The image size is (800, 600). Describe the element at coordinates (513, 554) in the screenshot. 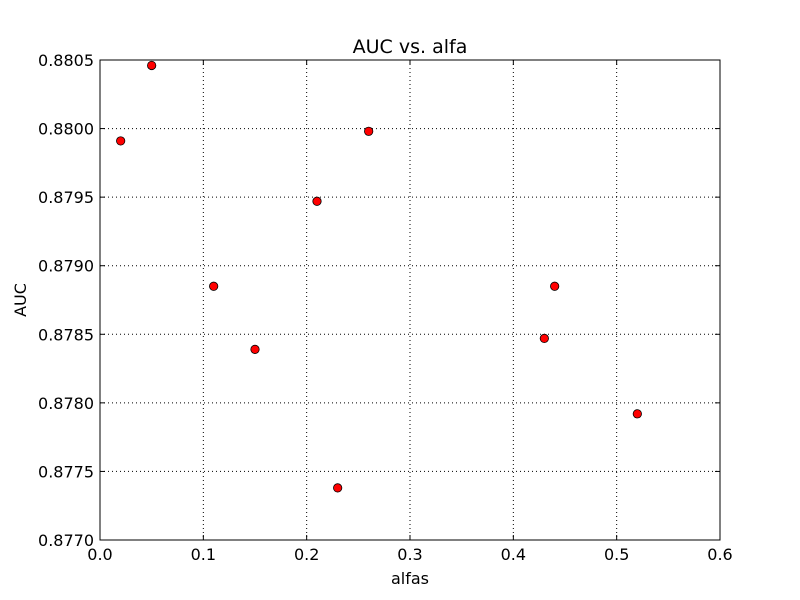

I see `x-tick-label: 0.4` at that location.